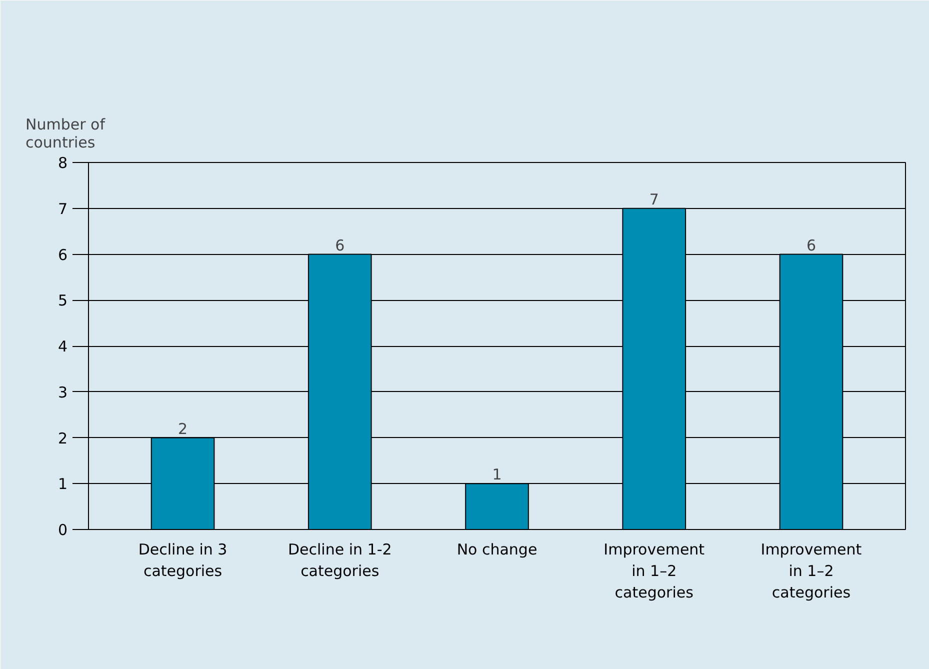  Describe the element at coordinates (340, 560) in the screenshot. I see `x-tick-label: Decline in 1-2 categories` at that location.